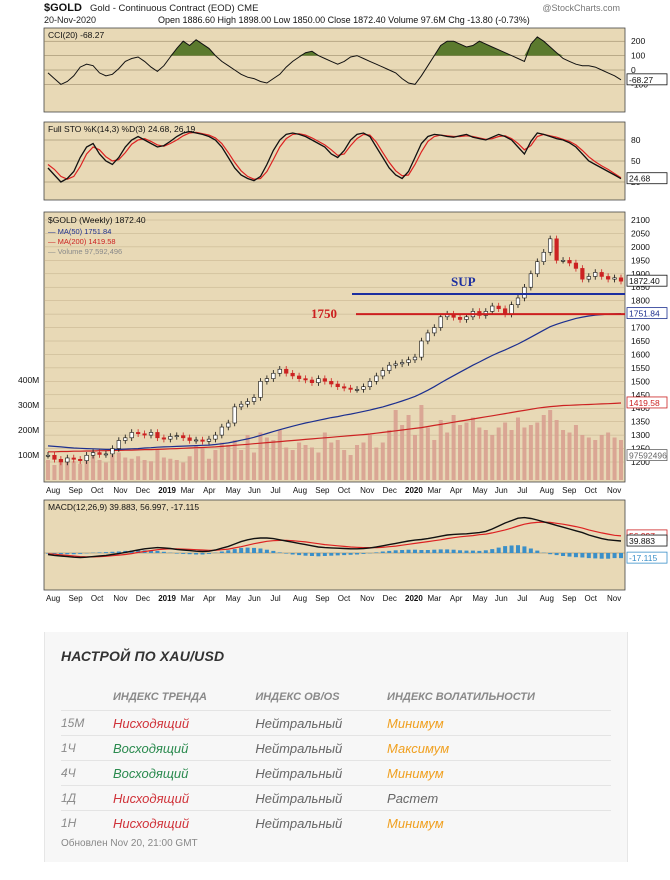 The image size is (670, 880). What do you see at coordinates (129, 843) in the screenshot?
I see `updated-timestamp: Обновлен Nov 20, 21:00 GMT` at bounding box center [129, 843].